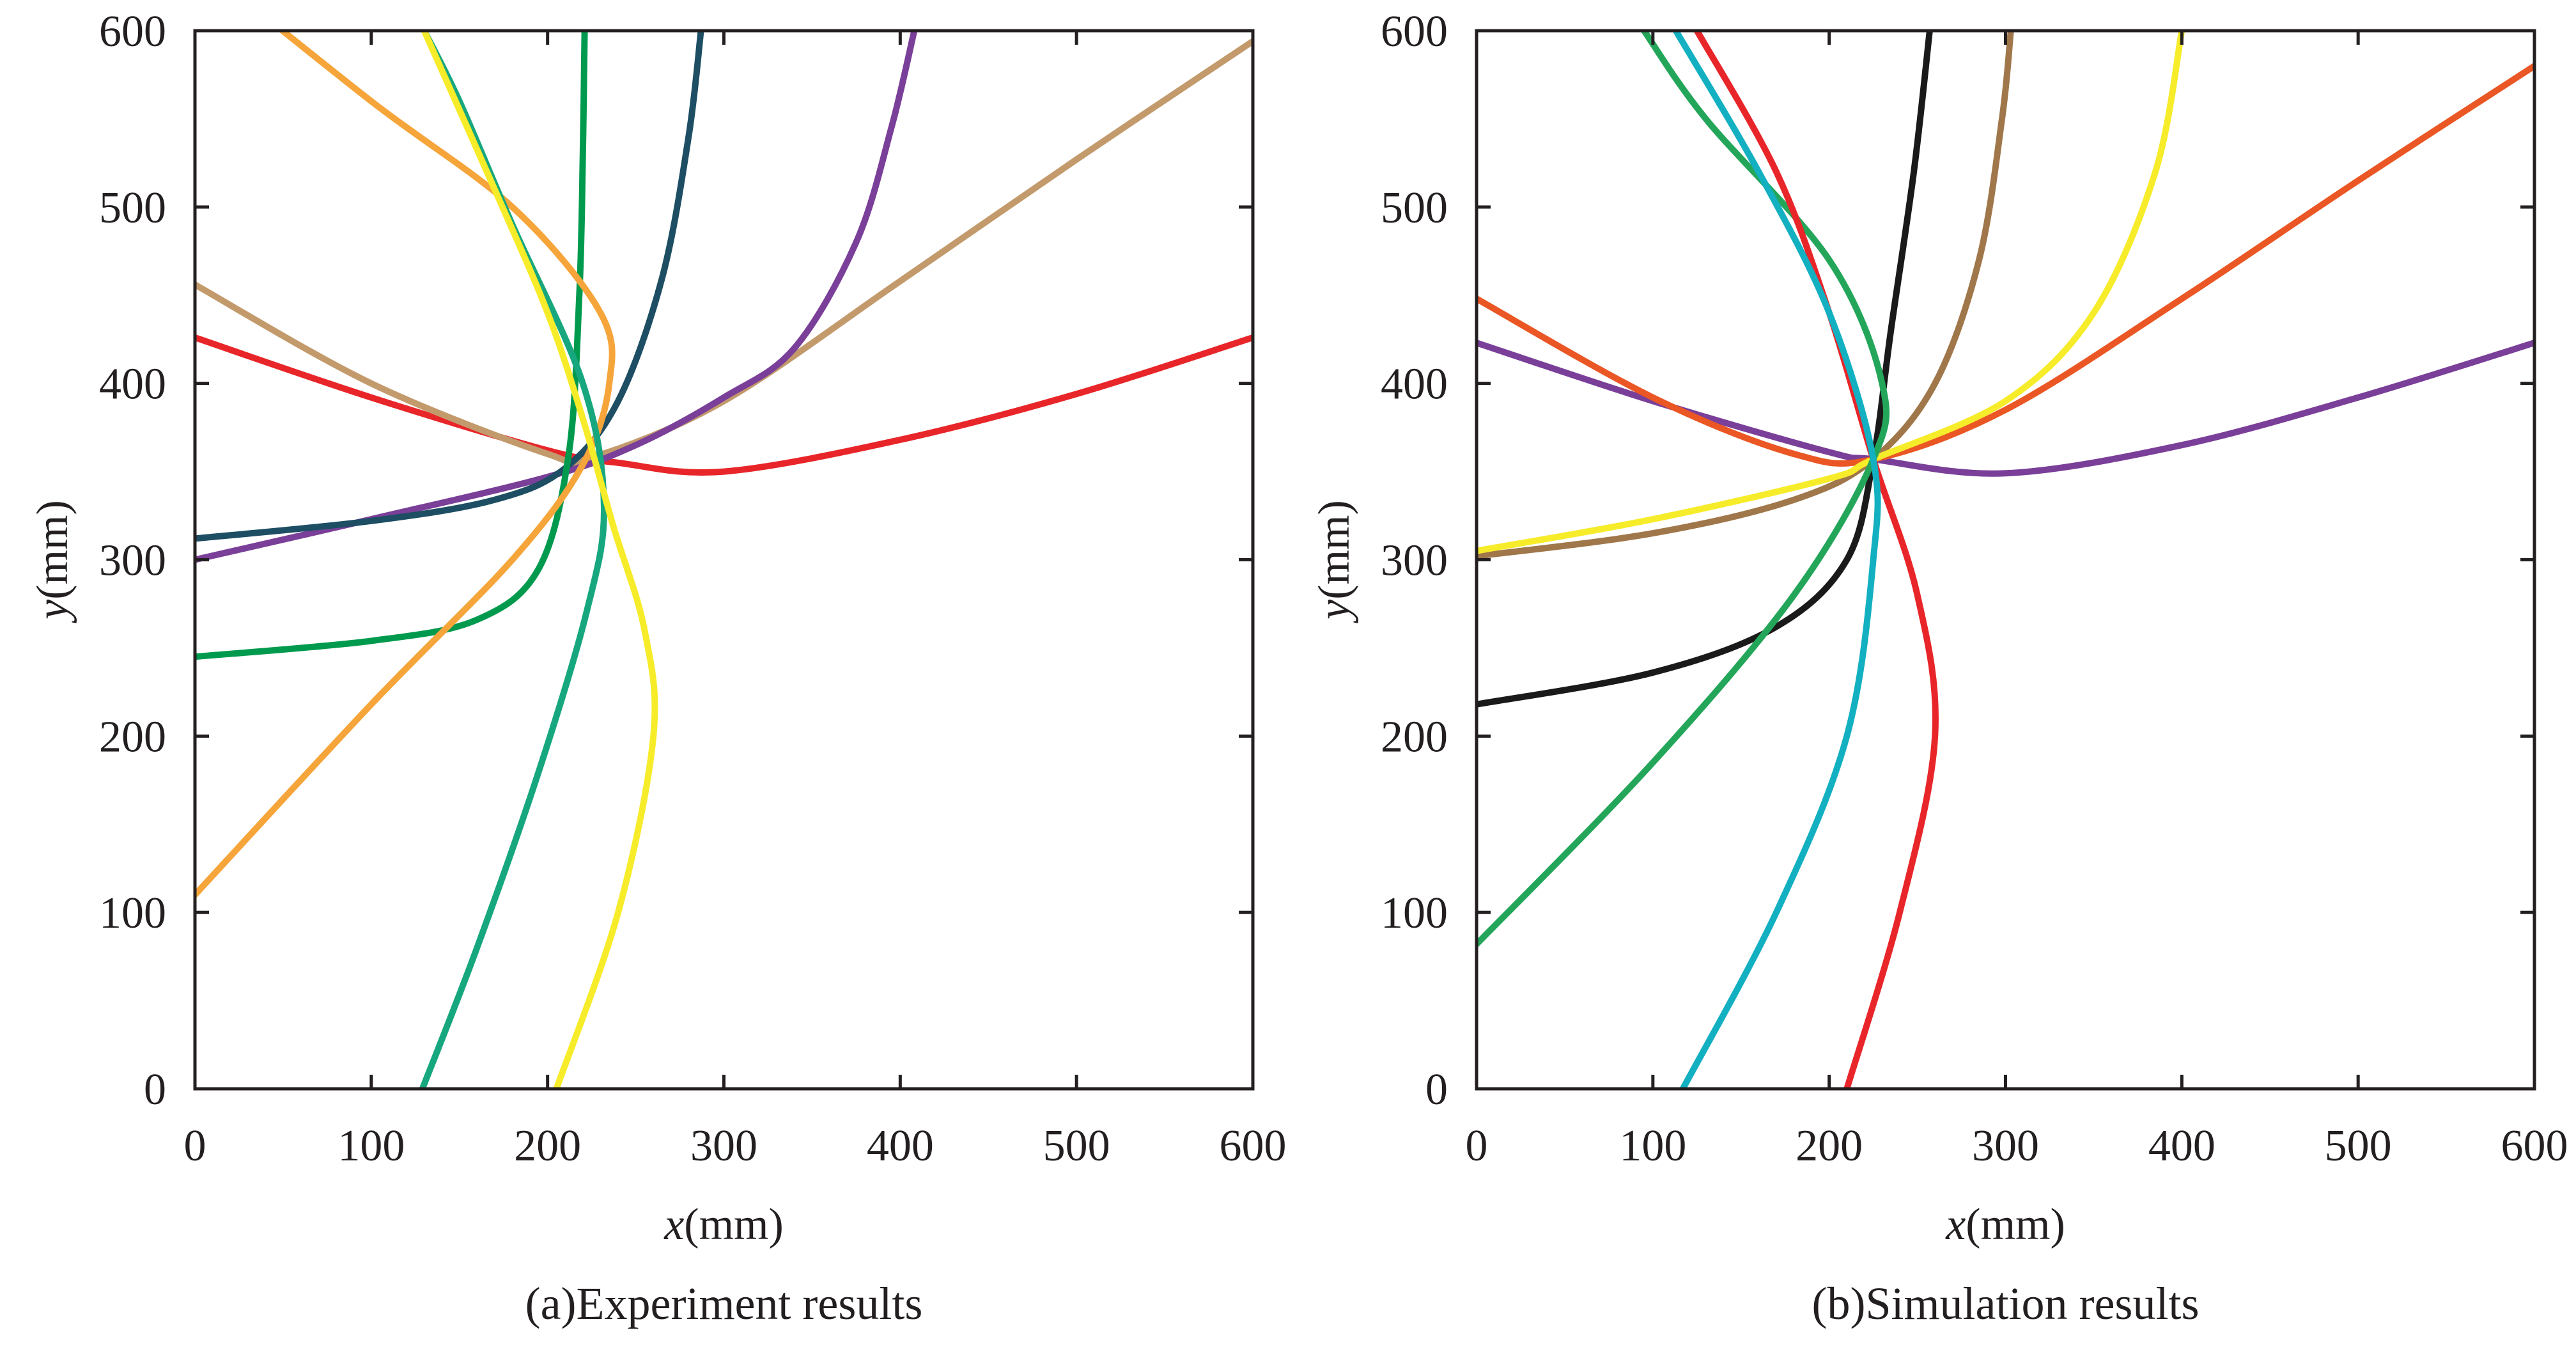  I want to click on series-black-line, so click(1705, 370).